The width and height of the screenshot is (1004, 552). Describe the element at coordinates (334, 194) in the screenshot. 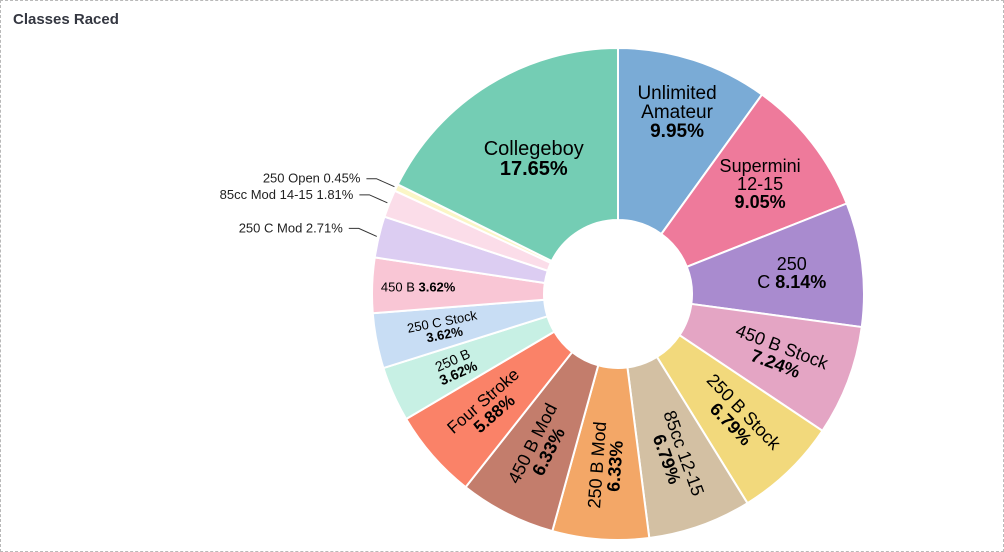

I see `slice-value-85cc-mod-14-15: 1.81%` at that location.